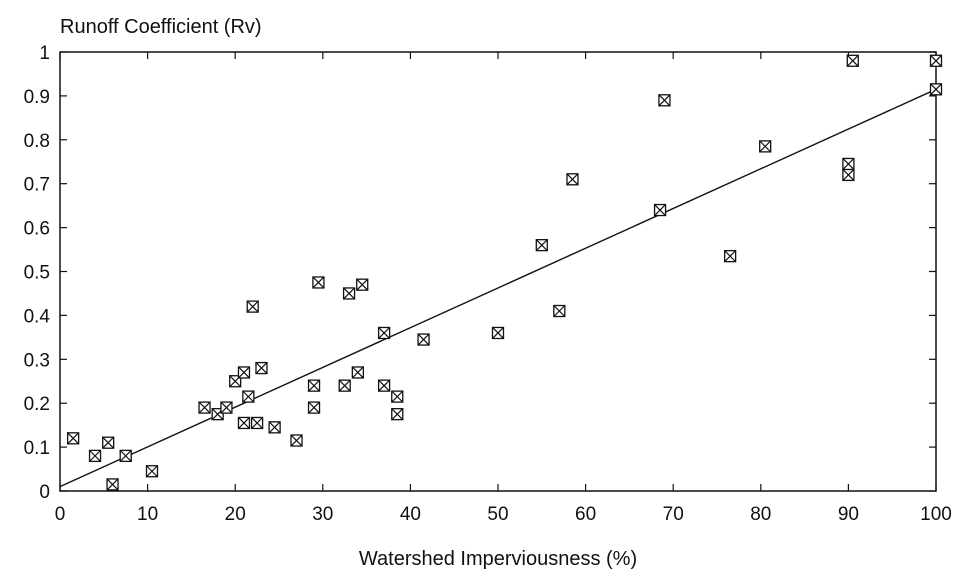  I want to click on x-tick-label: 20, so click(235, 514).